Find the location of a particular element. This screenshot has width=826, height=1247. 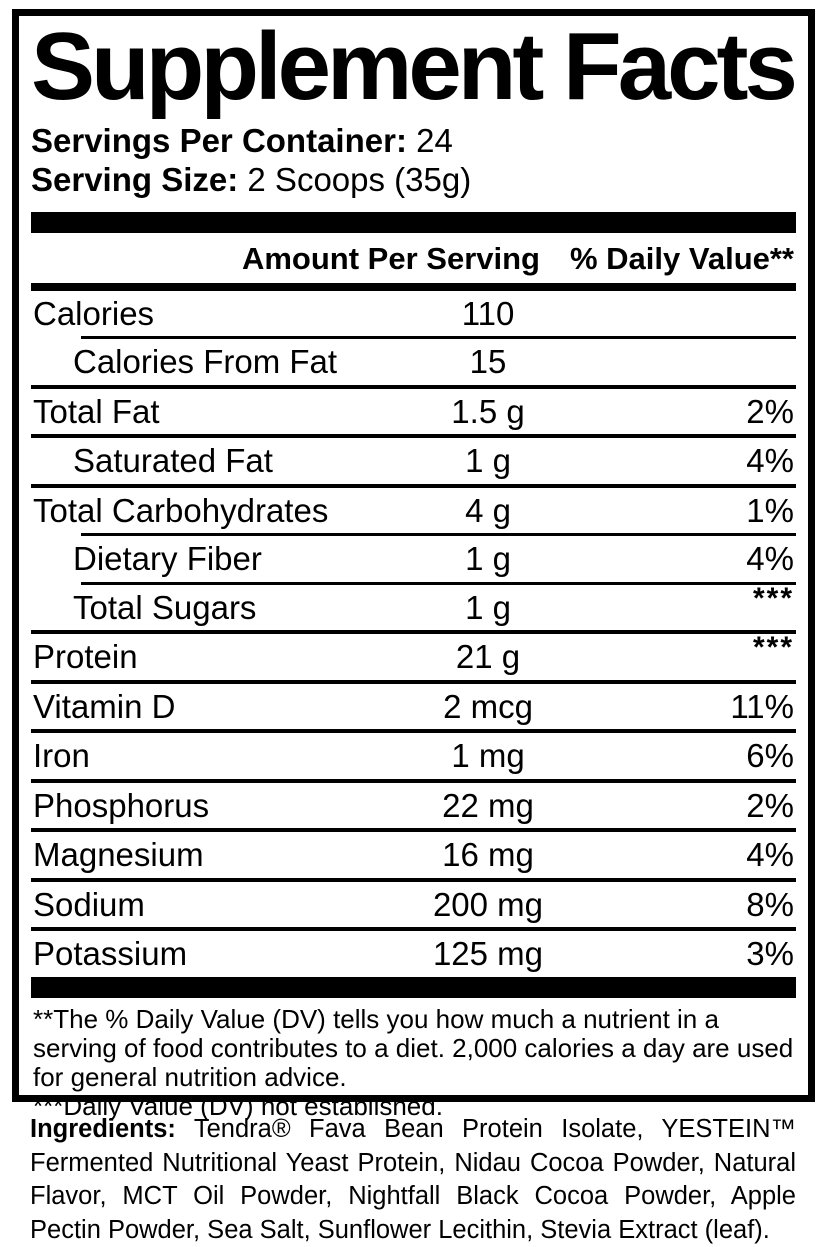

nutrient-name: Total Sugars is located at coordinates (165, 607).